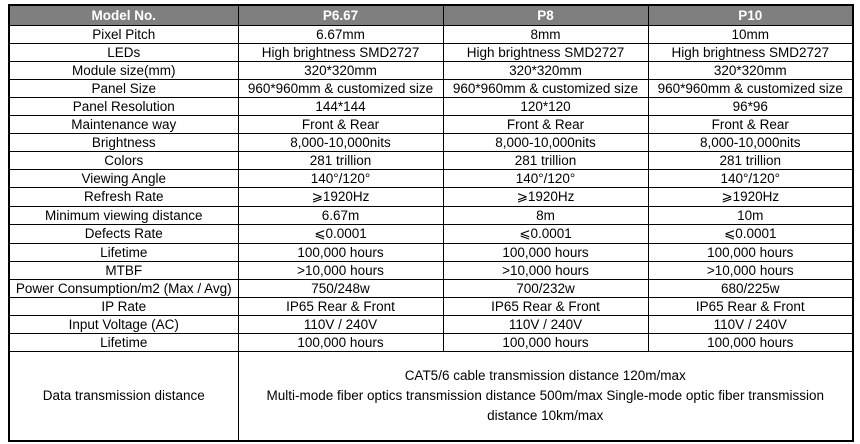  What do you see at coordinates (123, 88) in the screenshot?
I see `row-label-cell: Panel Size` at bounding box center [123, 88].